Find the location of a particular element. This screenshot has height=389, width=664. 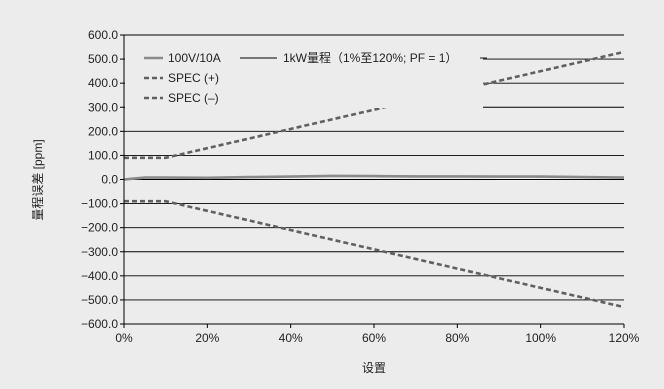

y-tick-label: 100.0 is located at coordinates (103, 155).